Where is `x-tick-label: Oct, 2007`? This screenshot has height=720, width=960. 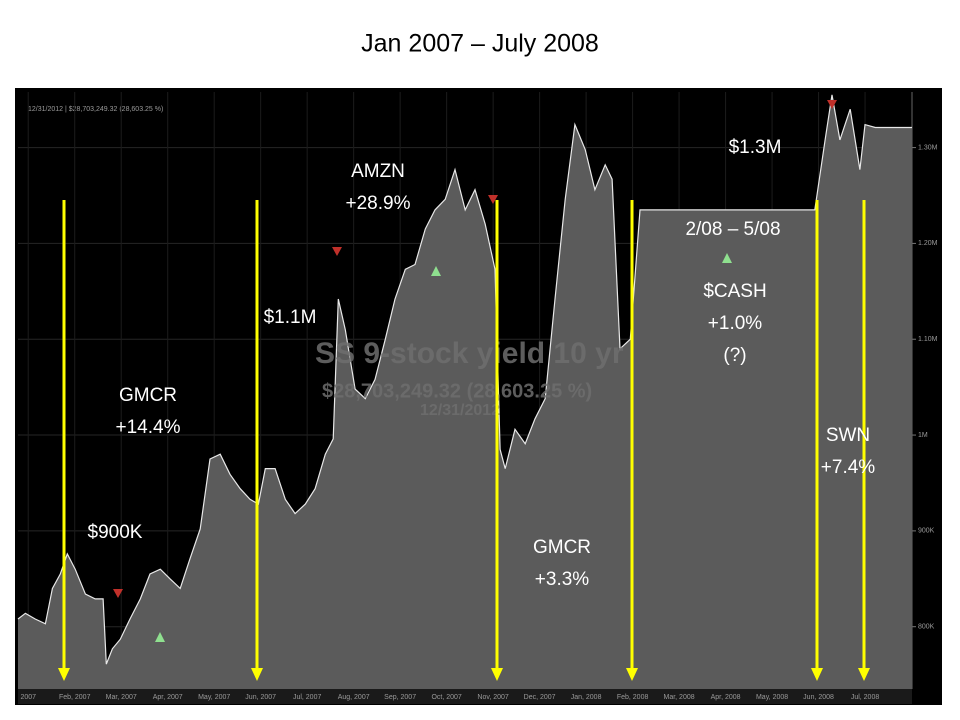
x-tick-label: Oct, 2007 is located at coordinates (446, 697).